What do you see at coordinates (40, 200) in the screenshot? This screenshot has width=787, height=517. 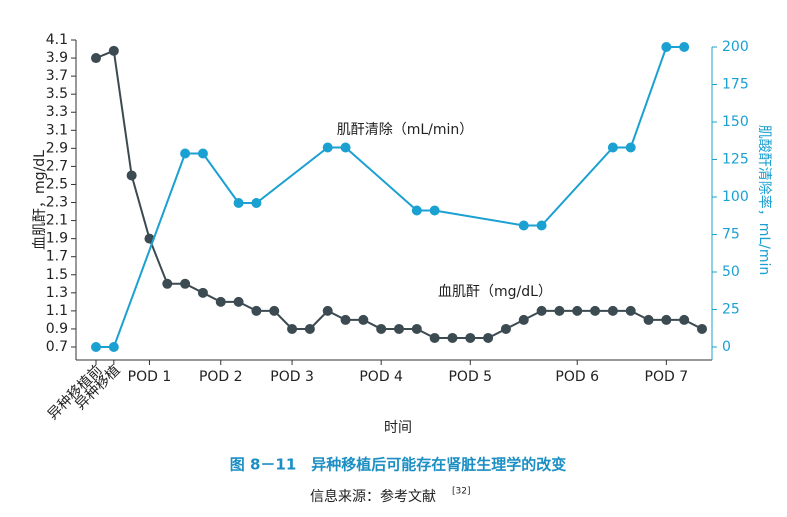 I see `y-axis-label: 血肌酐，mg/dL` at bounding box center [40, 200].